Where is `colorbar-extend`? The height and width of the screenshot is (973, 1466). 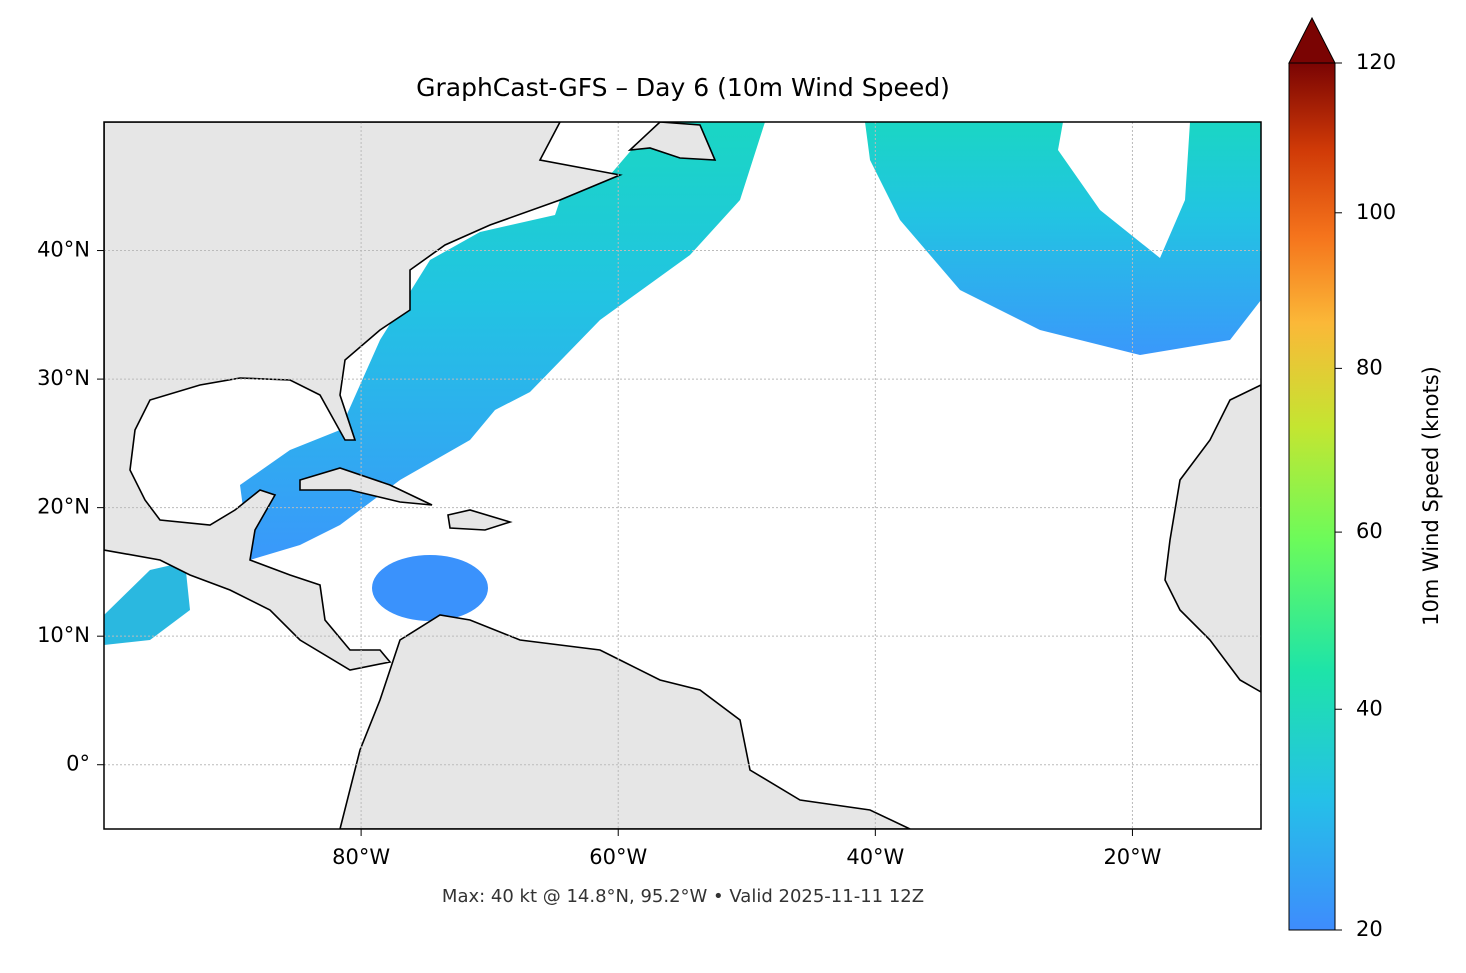 colorbar-extend is located at coordinates (1312, 40).